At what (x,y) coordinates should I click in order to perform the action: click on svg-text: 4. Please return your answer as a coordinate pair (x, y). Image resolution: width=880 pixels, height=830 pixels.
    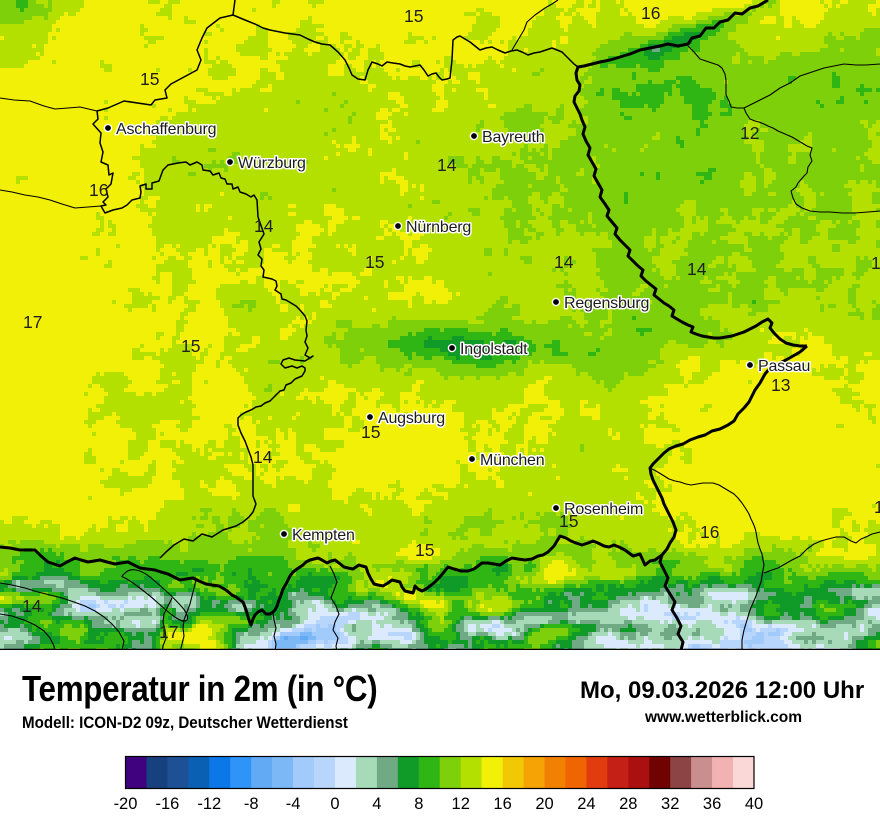
    Looking at the image, I should click on (376, 804).